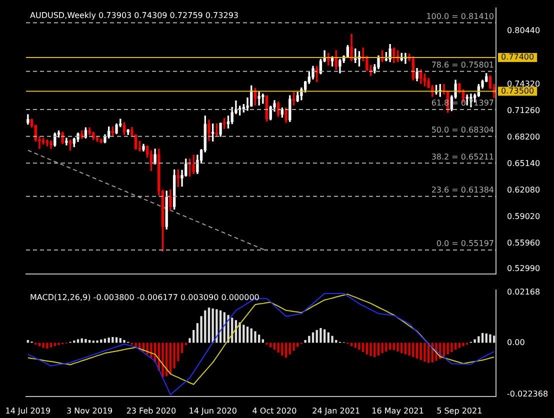  I want to click on y-tick-label: 0.65140, so click(523, 163).